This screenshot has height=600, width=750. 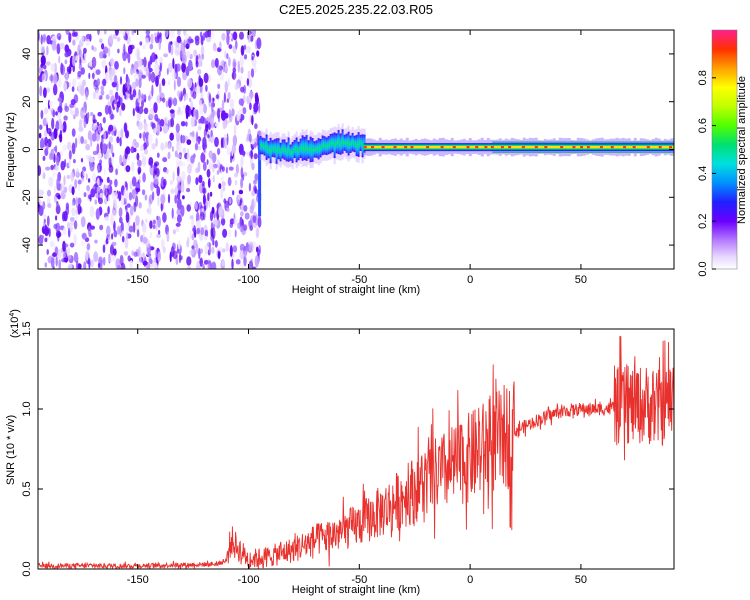 What do you see at coordinates (581, 280) in the screenshot?
I see `spectrogram-x-tick-label: 50` at bounding box center [581, 280].